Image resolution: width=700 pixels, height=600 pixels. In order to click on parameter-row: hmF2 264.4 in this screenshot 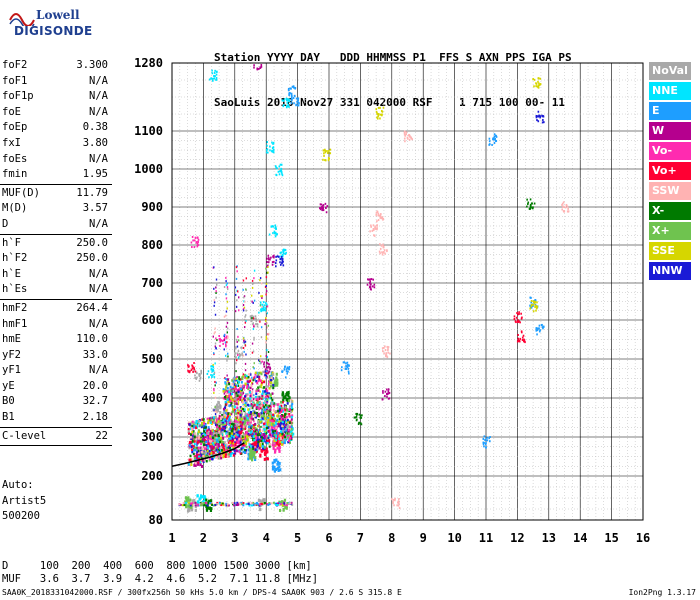, I will do `click(56, 309)`.